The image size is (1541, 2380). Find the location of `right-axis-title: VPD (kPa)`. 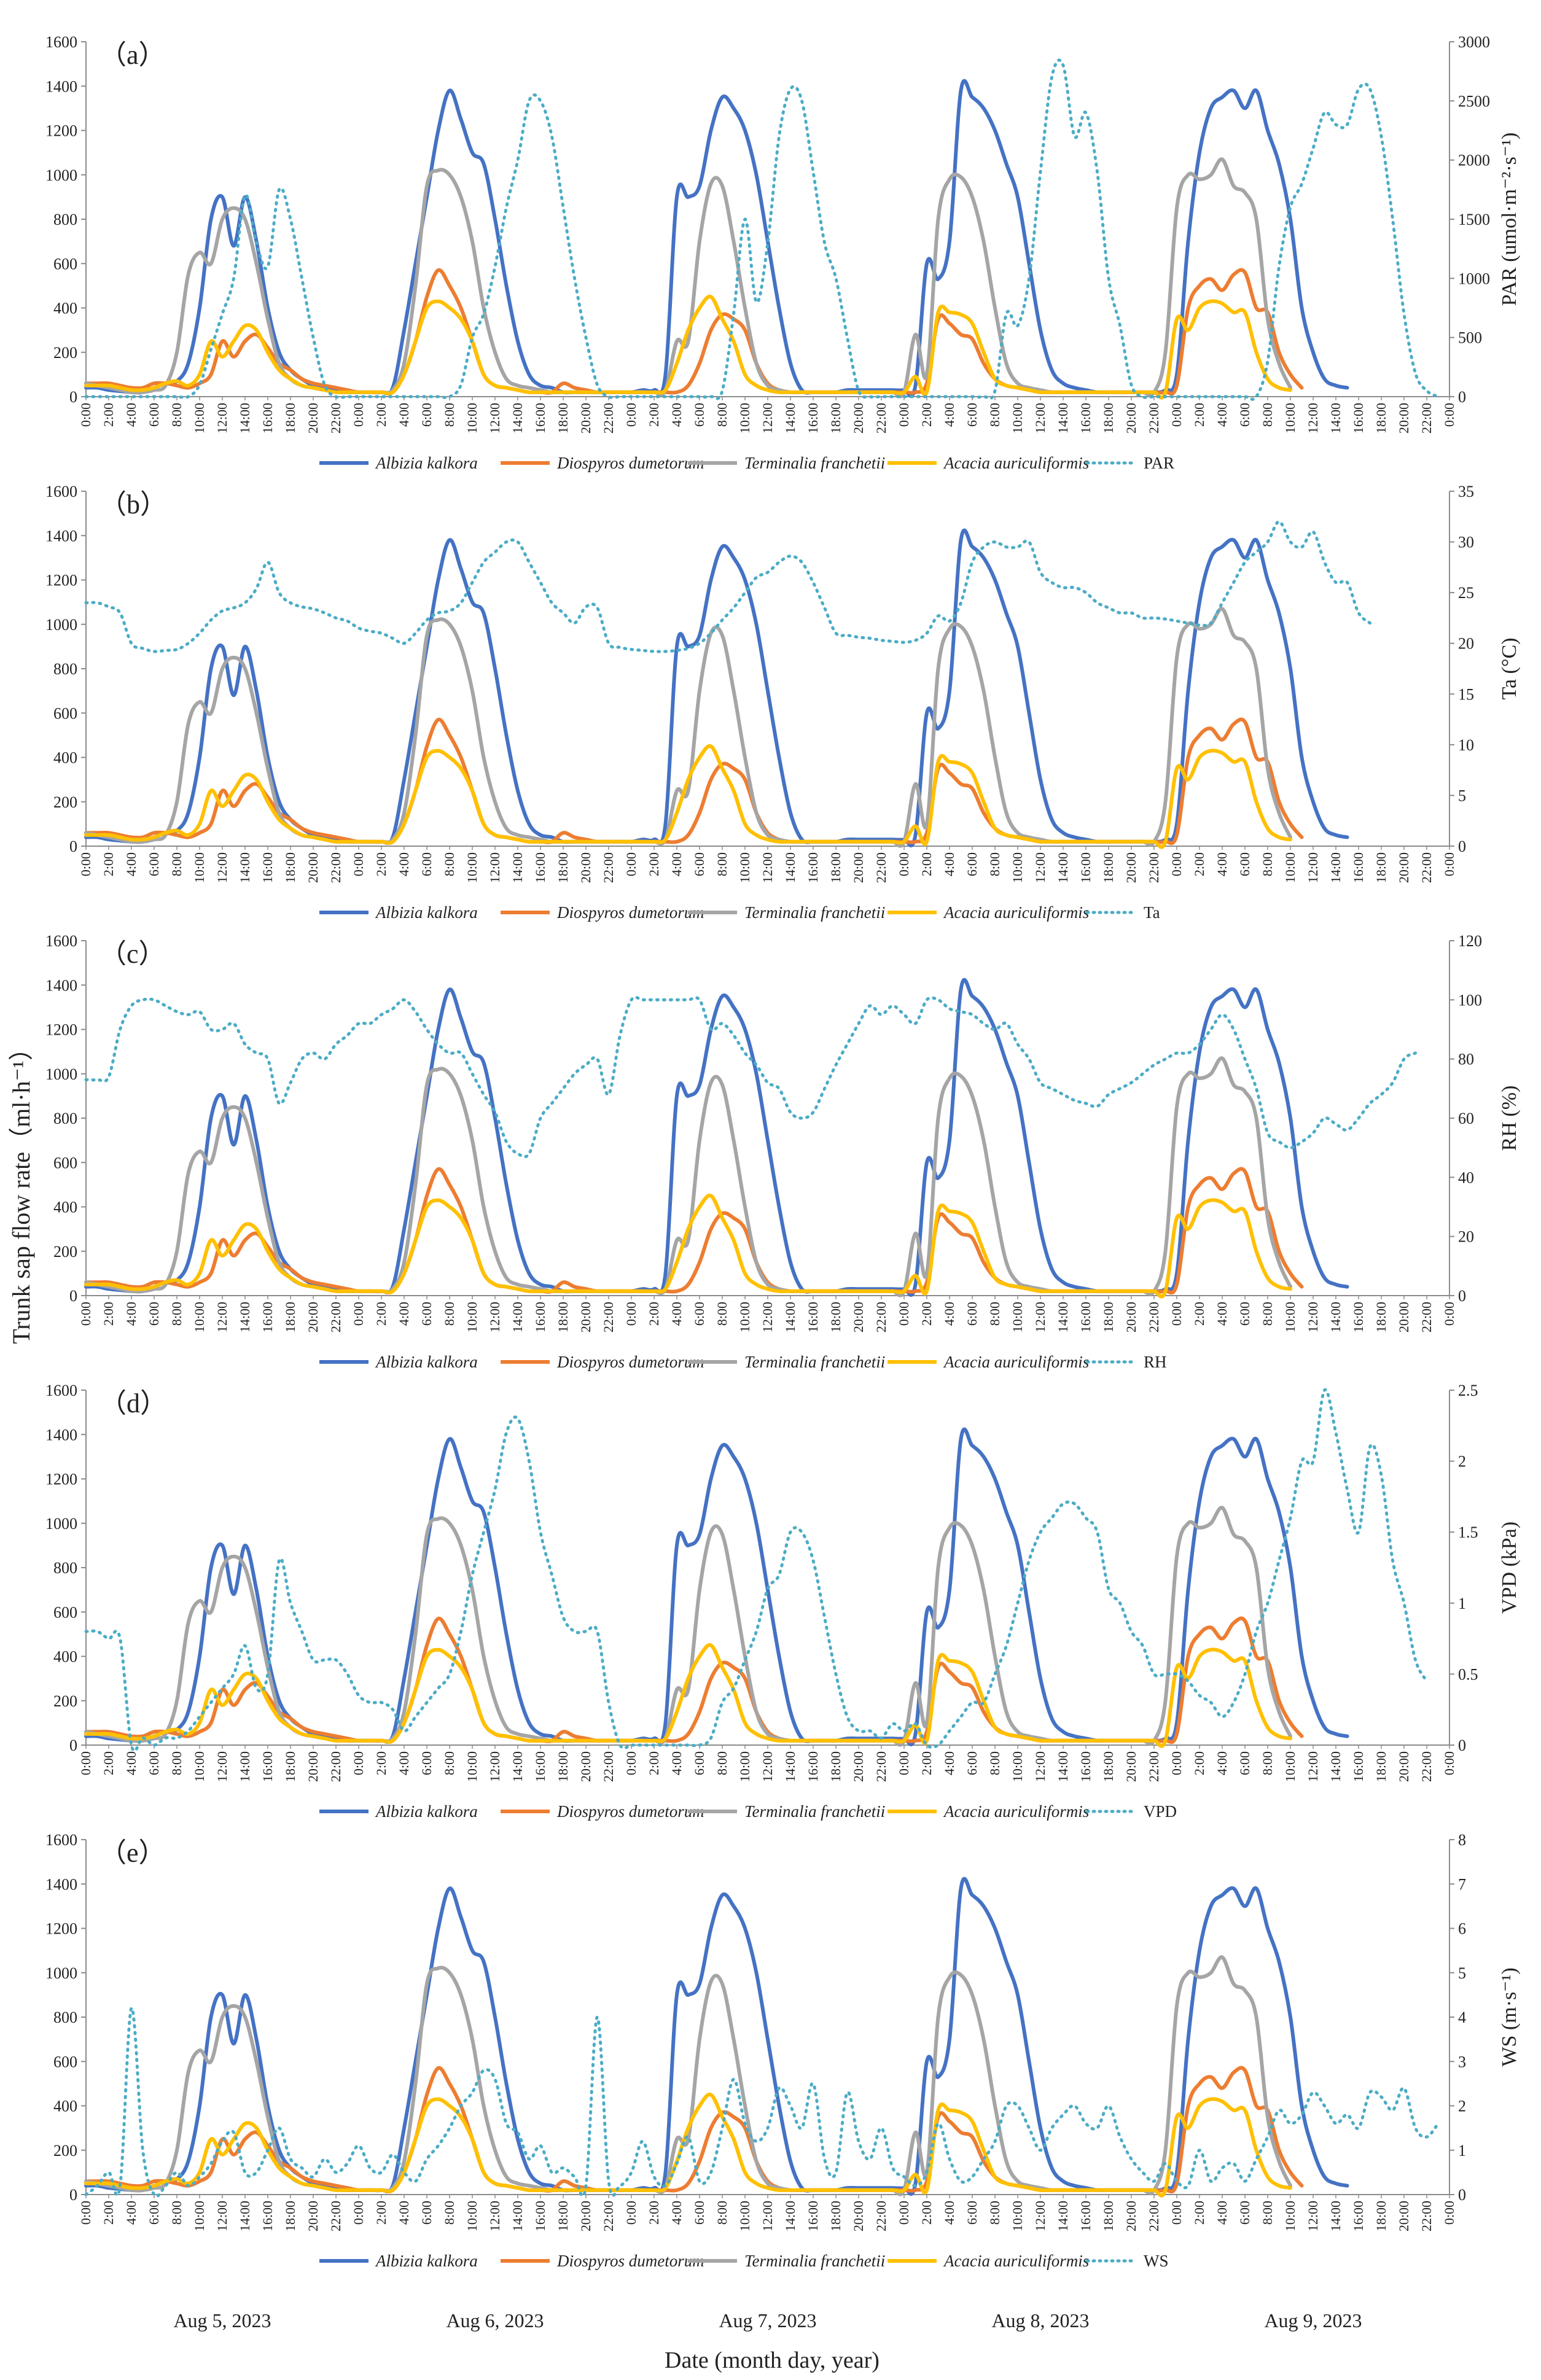

right-axis-title: VPD (kPa) is located at coordinates (1509, 1568).